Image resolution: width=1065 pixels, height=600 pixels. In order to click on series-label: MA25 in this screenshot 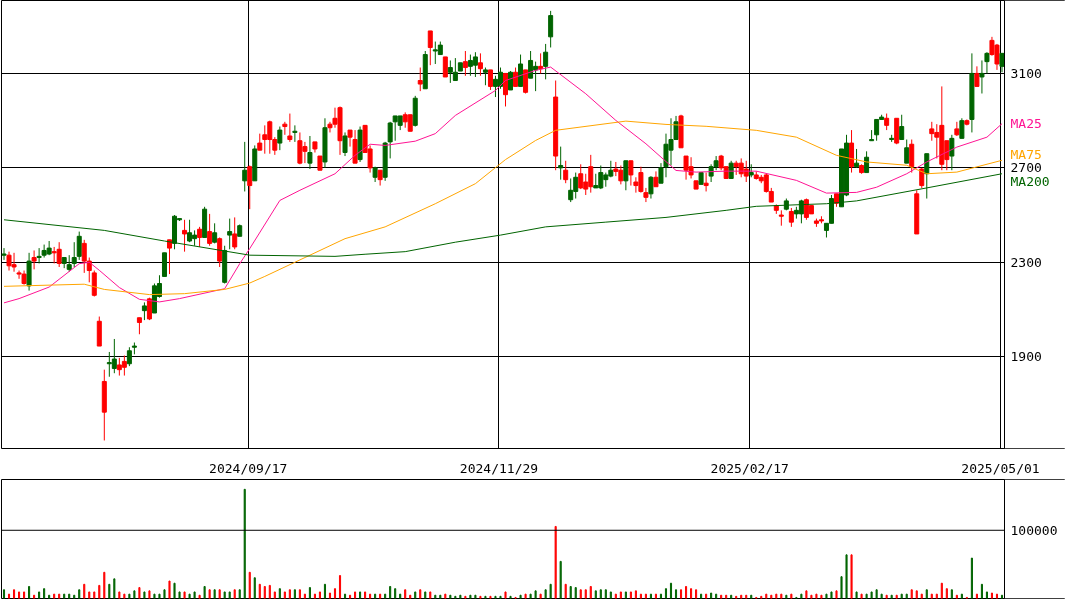, I will do `click(1026, 124)`.